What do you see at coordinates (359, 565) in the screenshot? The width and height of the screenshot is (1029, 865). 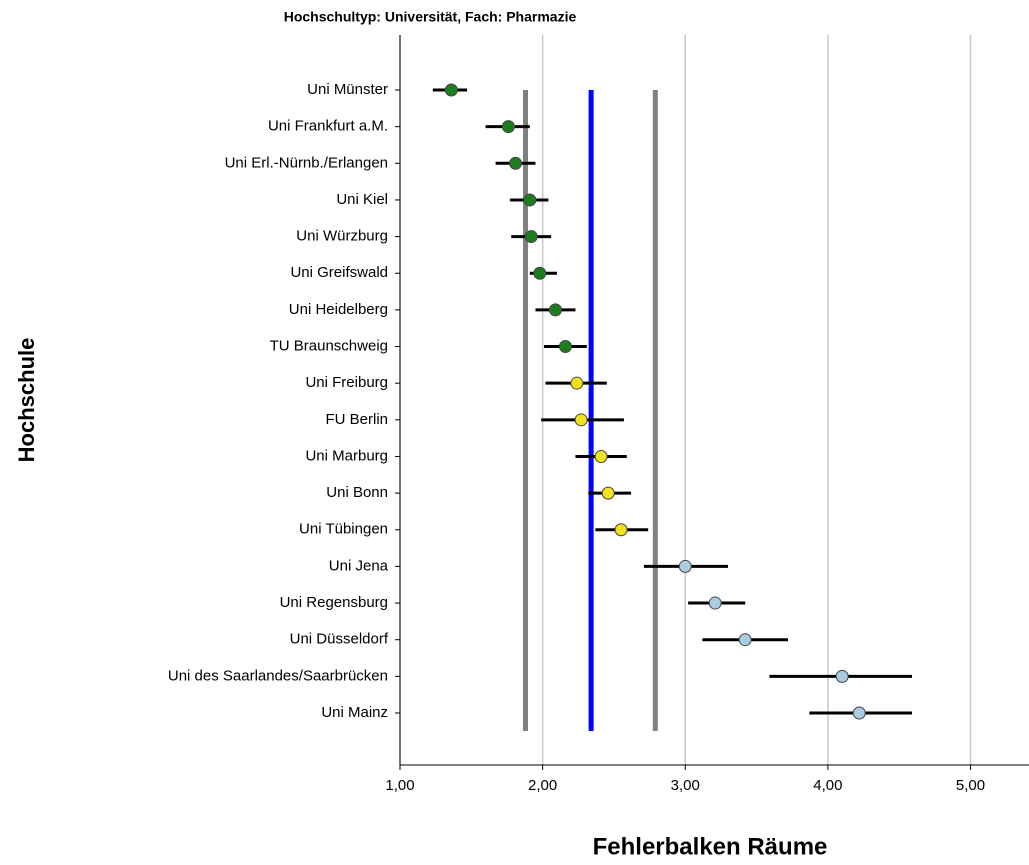 I see `y-tick-label: Uni Jena` at bounding box center [359, 565].